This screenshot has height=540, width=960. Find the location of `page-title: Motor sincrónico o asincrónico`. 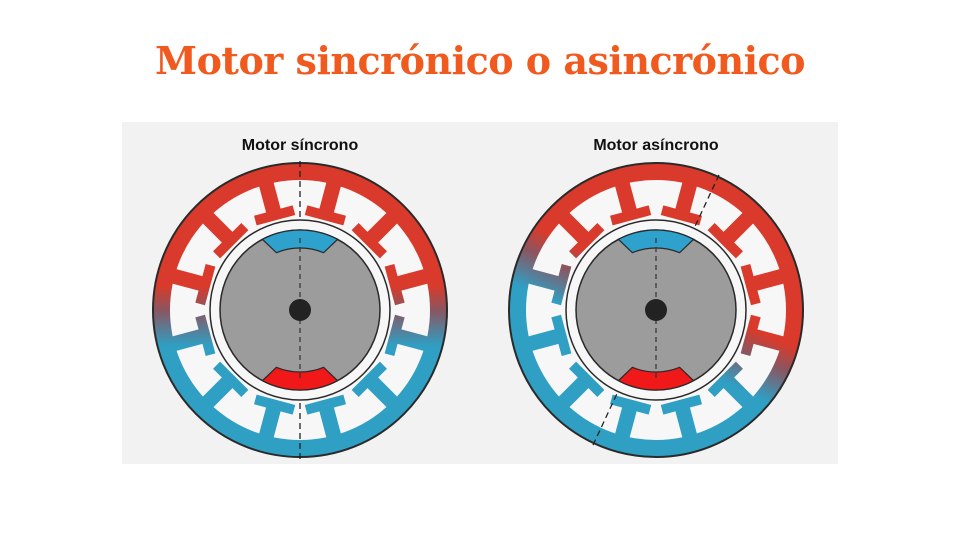

page-title: Motor sincrónico o asincrónico is located at coordinates (480, 60).